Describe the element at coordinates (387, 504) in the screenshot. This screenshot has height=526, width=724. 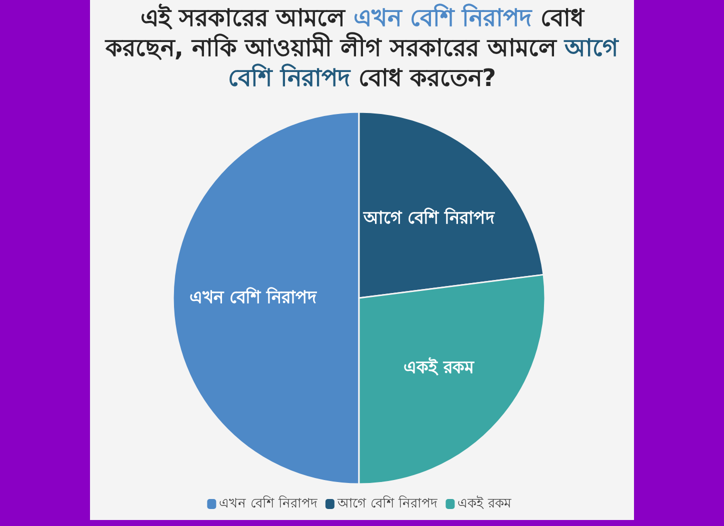
I see `legend-label: আগে বেশি নিরাপদ` at that location.